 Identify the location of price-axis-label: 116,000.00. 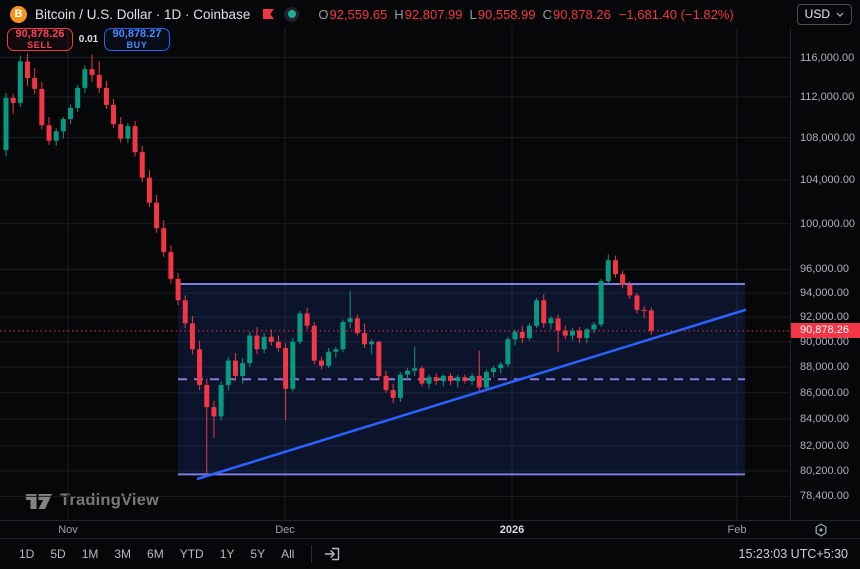
(827, 57).